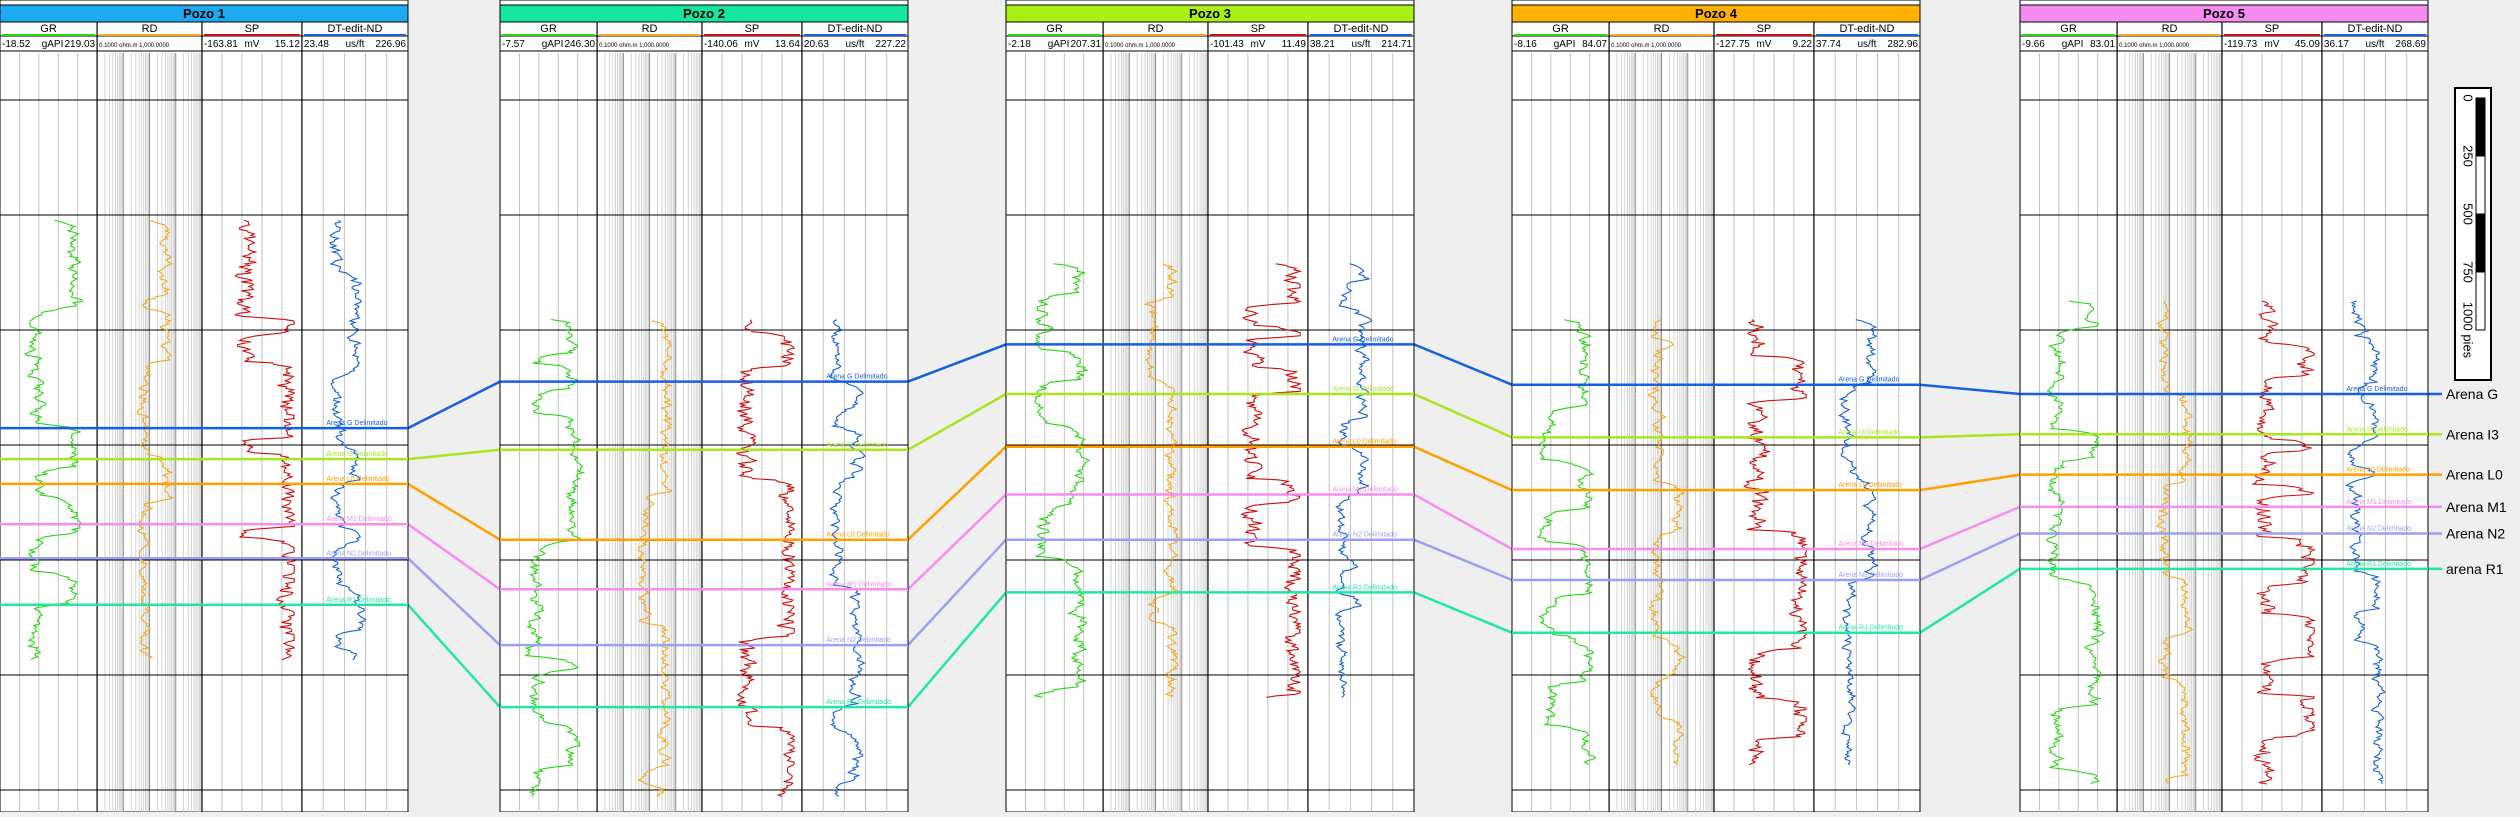 This screenshot has width=2520, height=817. Describe the element at coordinates (16, 44) in the screenshot. I see `scale-min: -18.52` at that location.